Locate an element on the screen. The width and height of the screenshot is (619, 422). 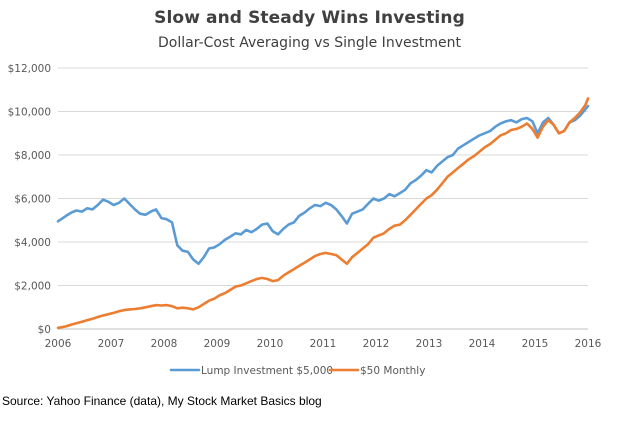
legend-label: Lump Investment $5,000 is located at coordinates (267, 371).